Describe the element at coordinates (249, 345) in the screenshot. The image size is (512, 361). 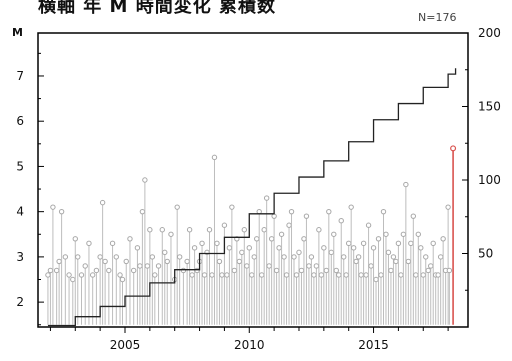
I see `x-tick-label: 2010` at that location.